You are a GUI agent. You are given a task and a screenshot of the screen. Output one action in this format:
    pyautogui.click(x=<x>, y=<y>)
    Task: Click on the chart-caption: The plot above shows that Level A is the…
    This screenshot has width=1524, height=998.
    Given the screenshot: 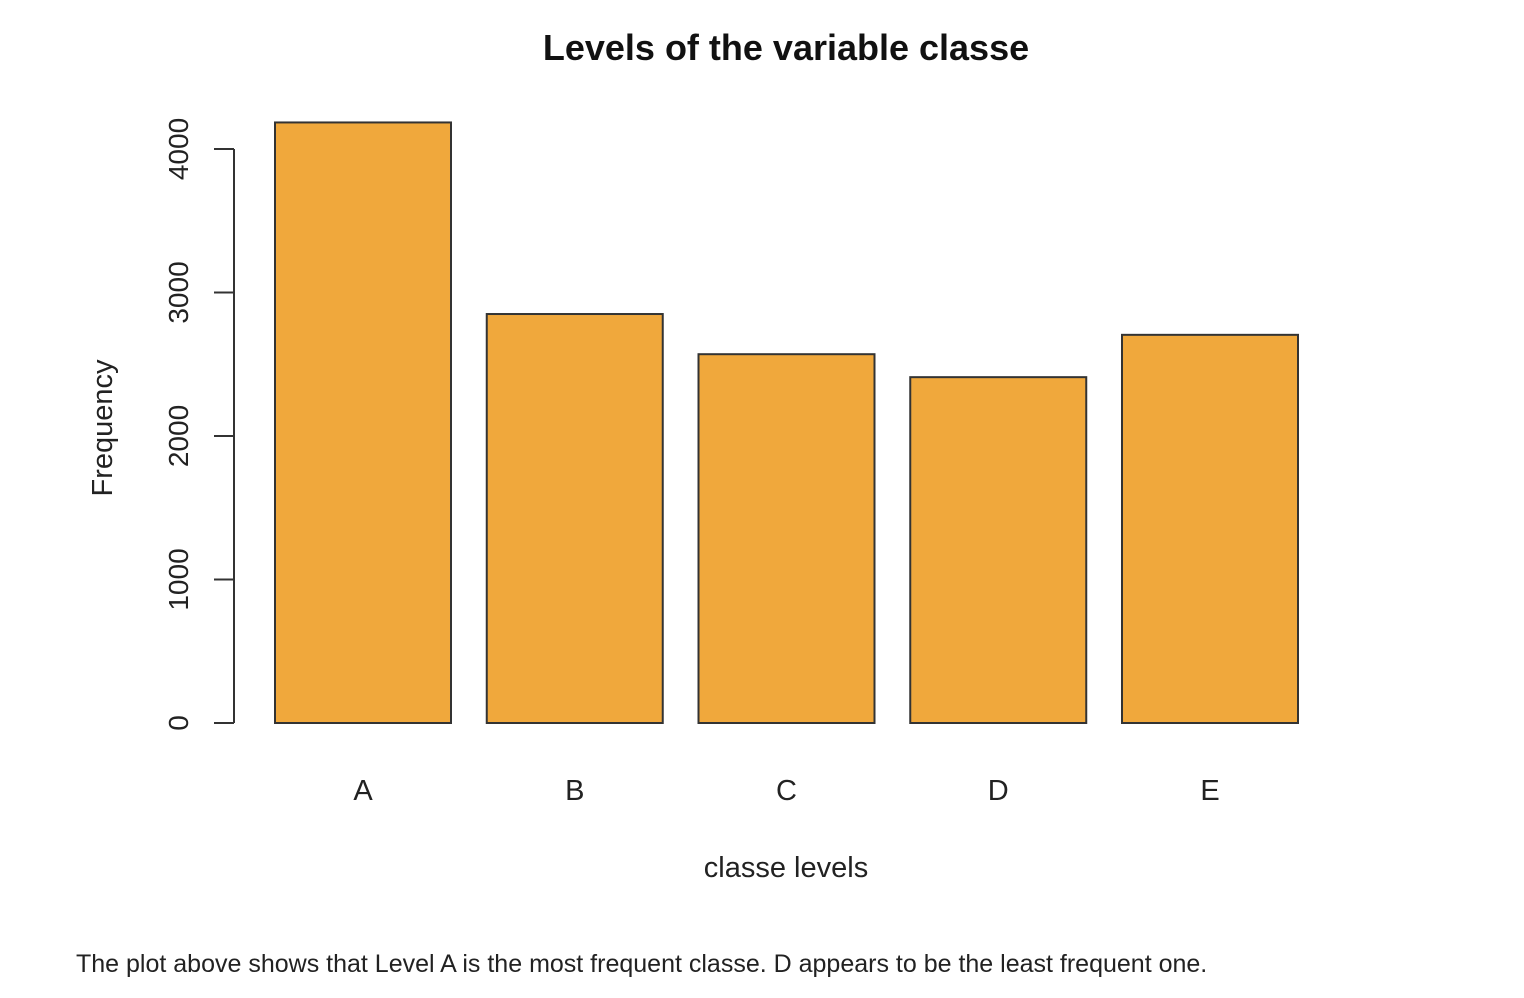 What is the action you would take?
    pyautogui.click(x=642, y=964)
    